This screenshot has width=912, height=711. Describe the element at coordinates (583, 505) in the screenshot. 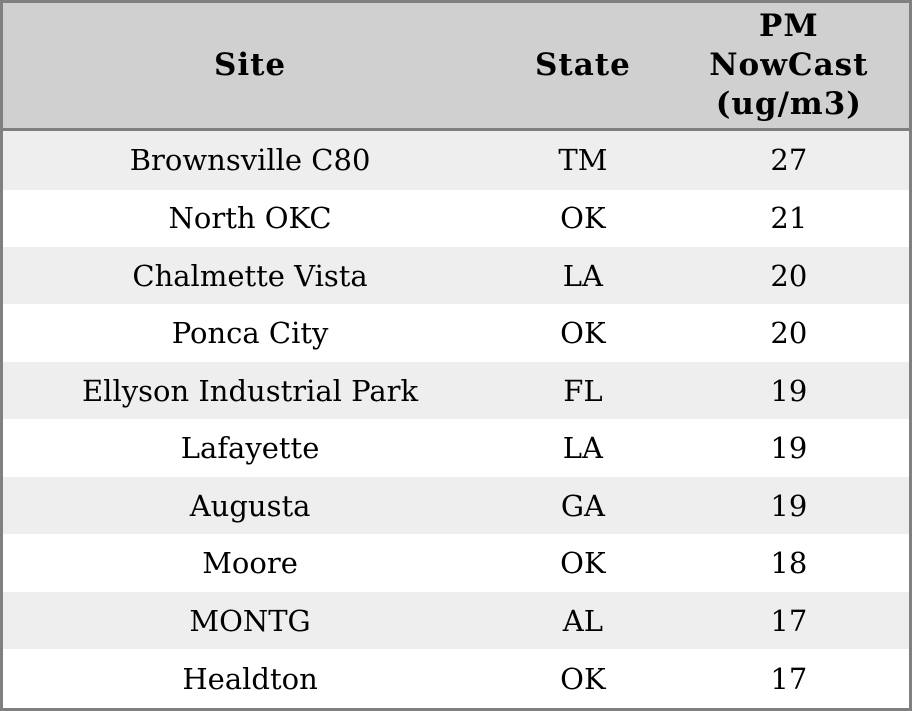

I see `state-cell: GA` at that location.